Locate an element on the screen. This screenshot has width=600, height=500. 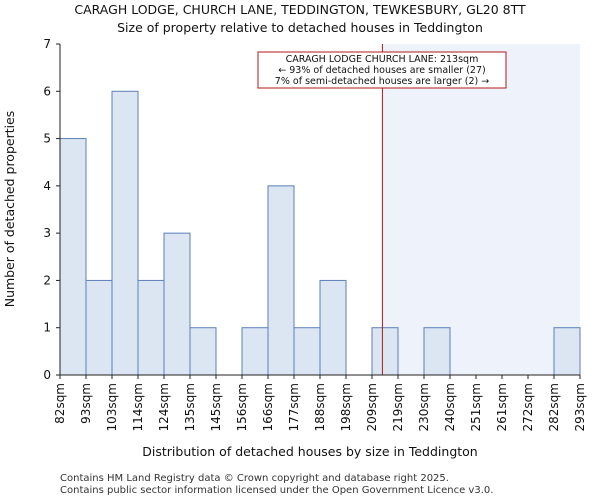
x-tick-label-156sqm: 156sqm is located at coordinates (242, 407).